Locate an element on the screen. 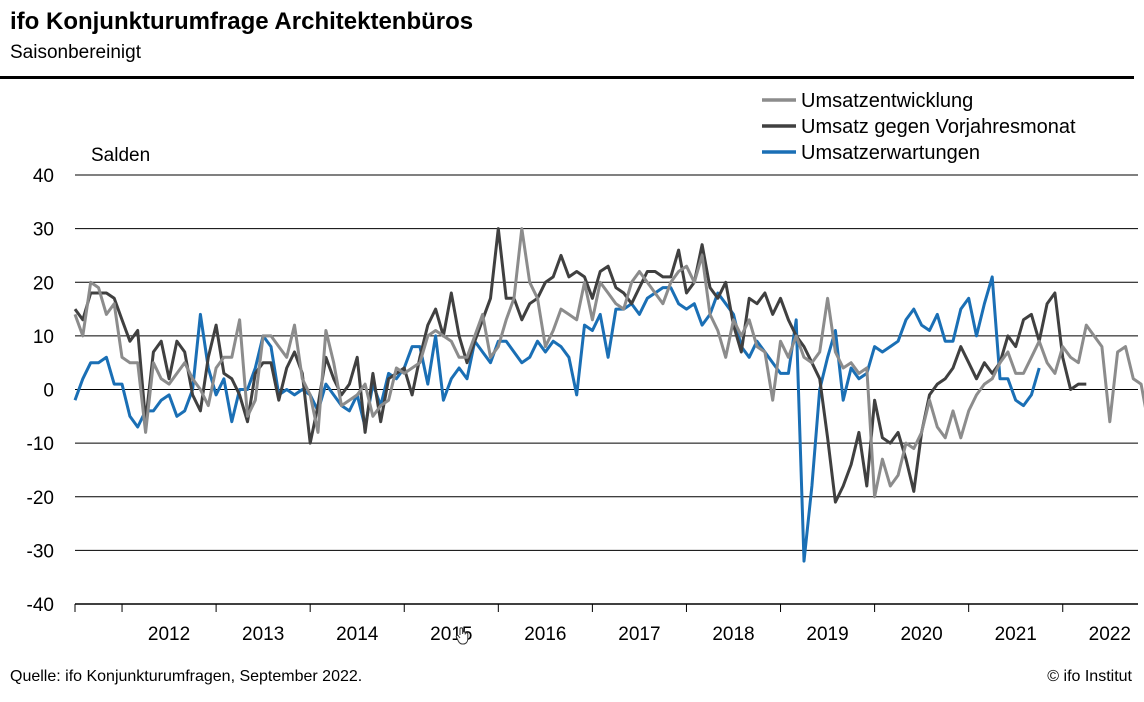 The width and height of the screenshot is (1144, 702). x-tick-label: 2013 is located at coordinates (263, 634).